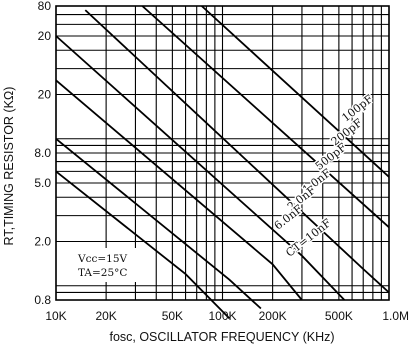  What do you see at coordinates (172, 316) in the screenshot?
I see `x-tick-label-2: 50K` at bounding box center [172, 316].